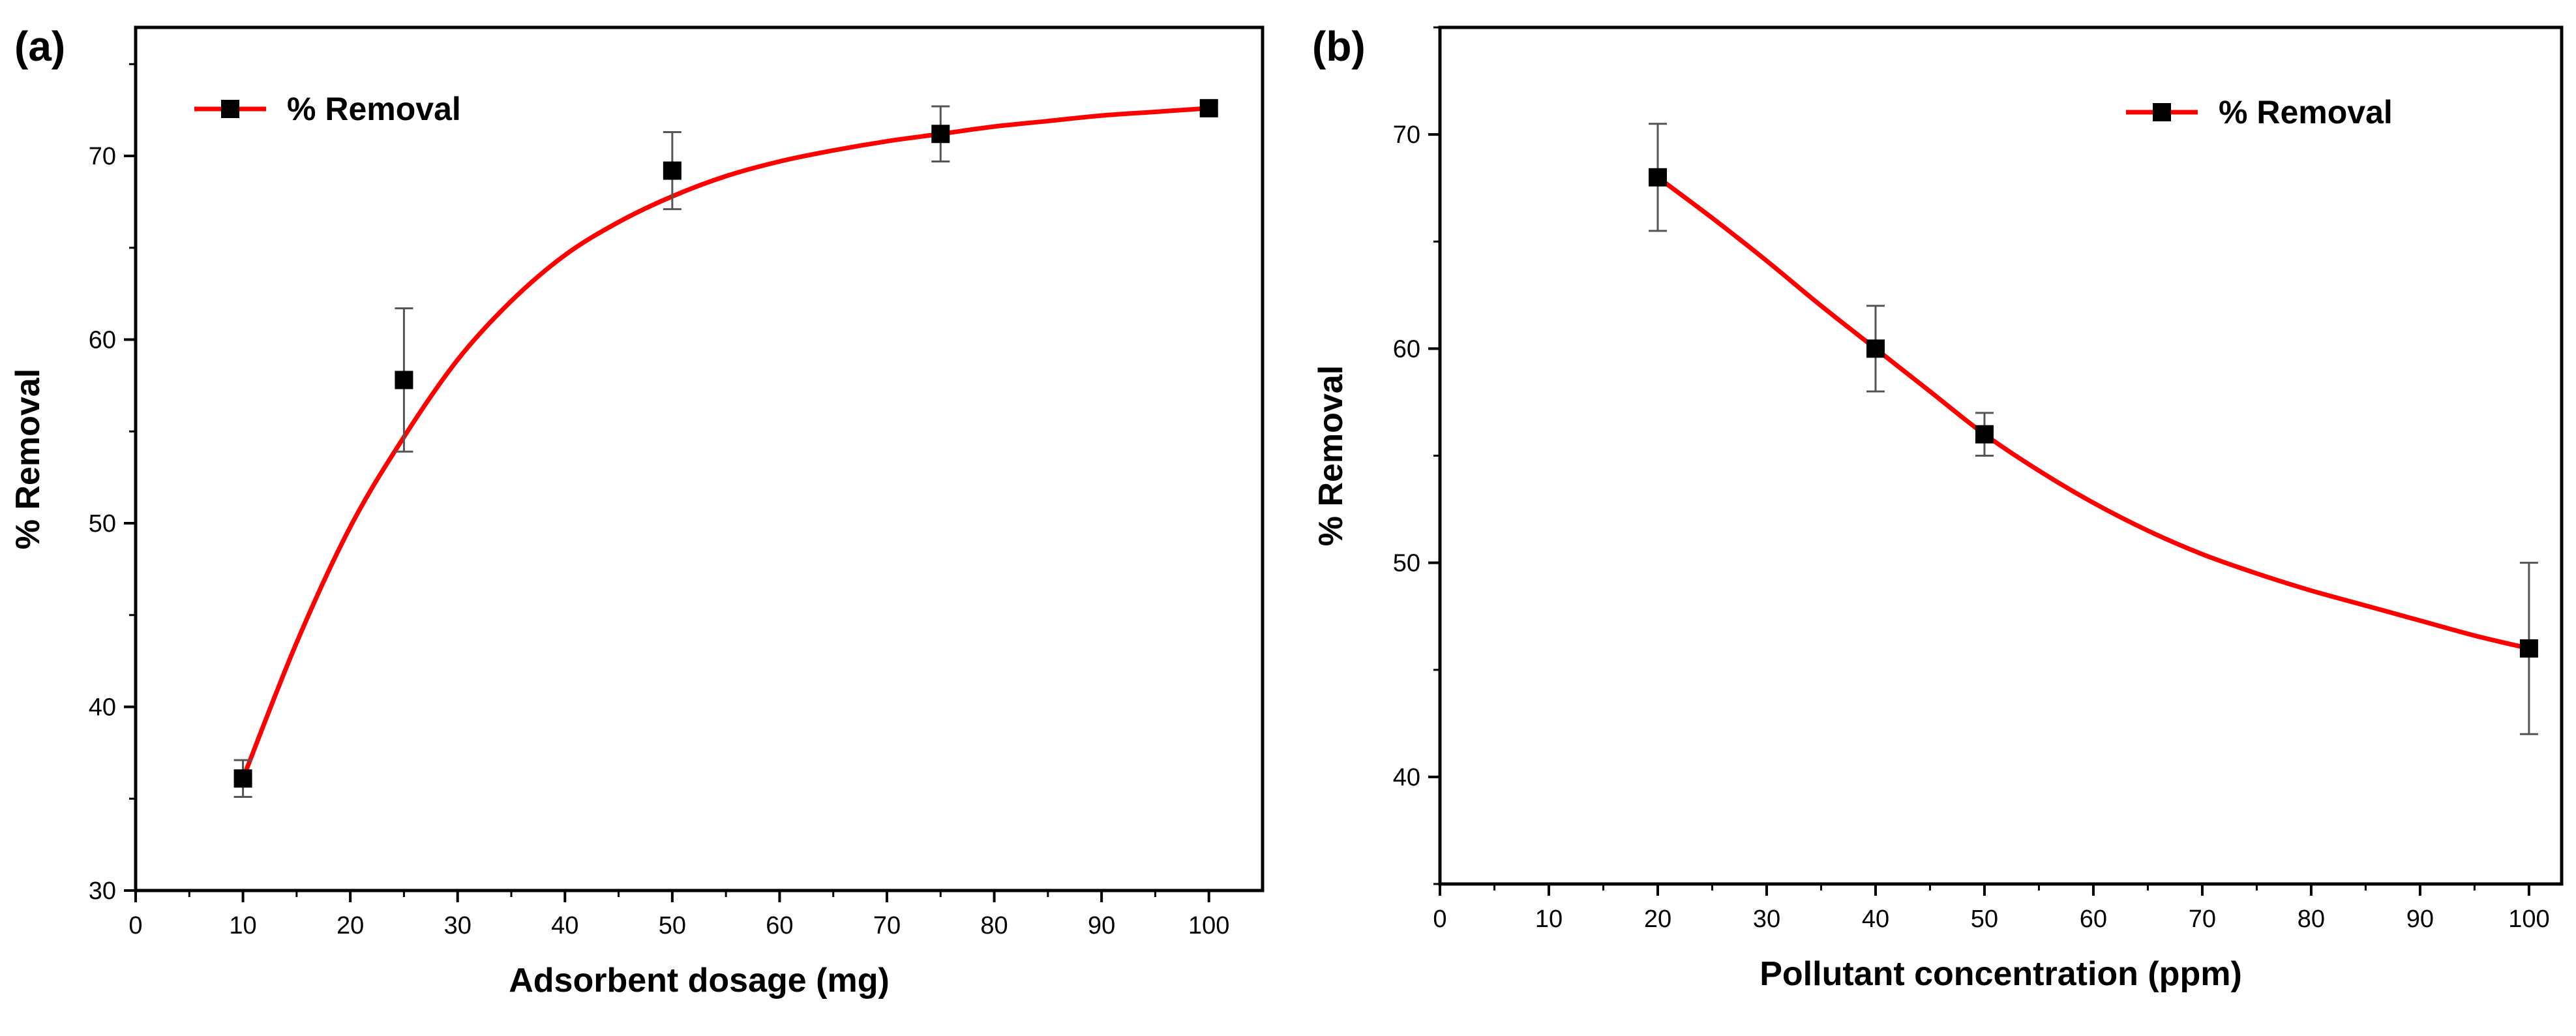  Describe the element at coordinates (40, 46) in the screenshot. I see `panel-a-tag: (a)` at that location.